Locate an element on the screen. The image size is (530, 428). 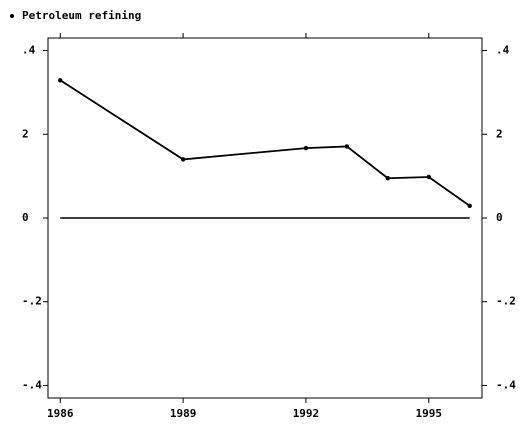
y2-tick-label: .4 is located at coordinates (503, 50).